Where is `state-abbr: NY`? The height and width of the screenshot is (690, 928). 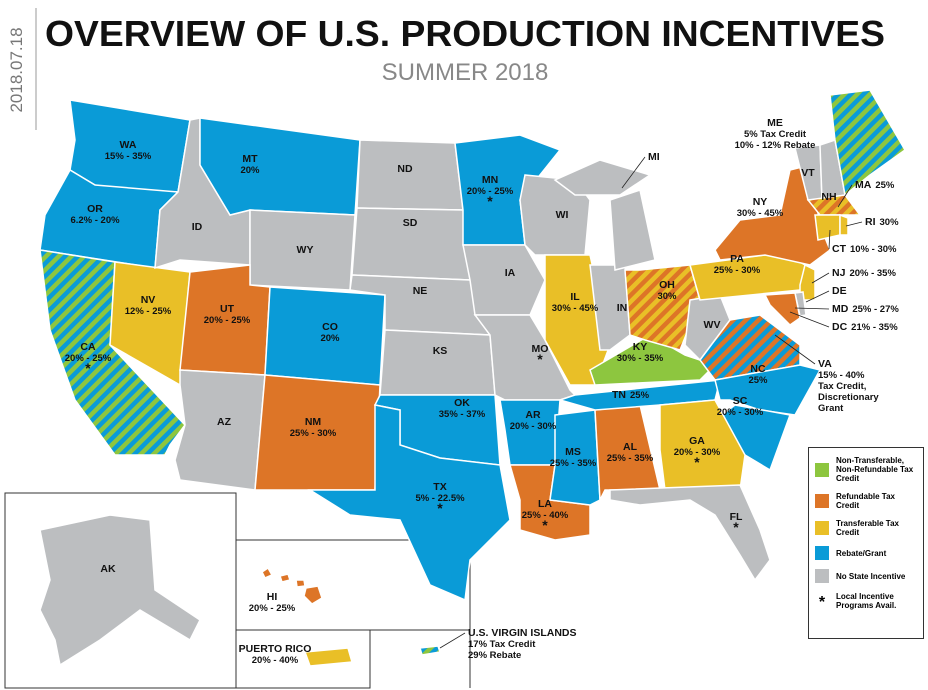
state-abbr: NY is located at coordinates (760, 202).